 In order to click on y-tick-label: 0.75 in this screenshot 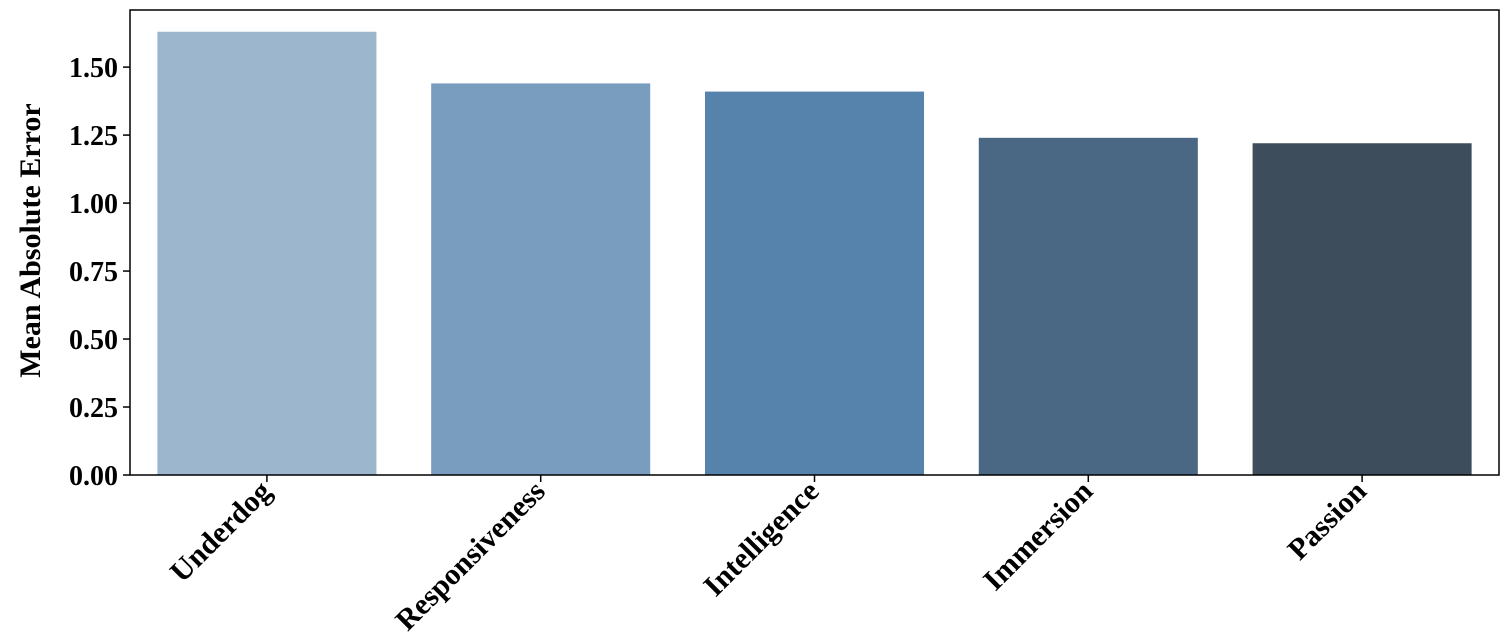, I will do `click(93, 272)`.